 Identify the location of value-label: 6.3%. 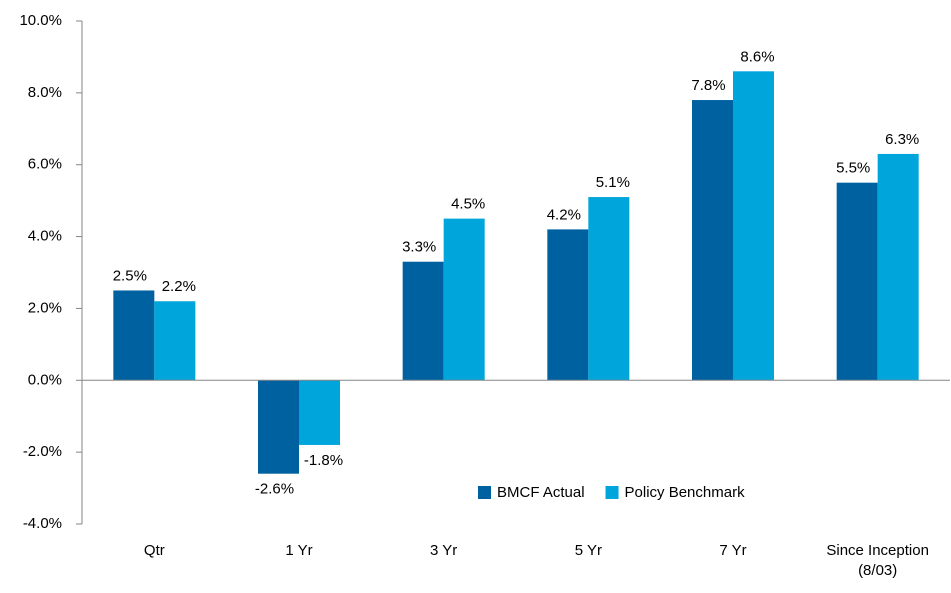
(902, 139).